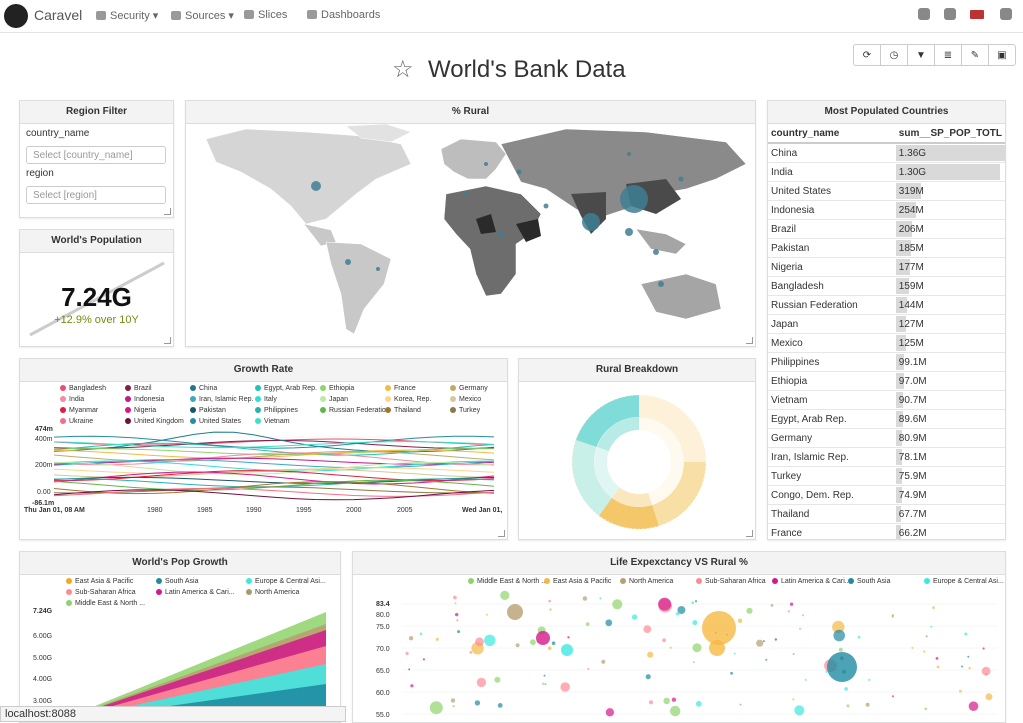  I want to click on sunburst-chart, so click(637, 460).